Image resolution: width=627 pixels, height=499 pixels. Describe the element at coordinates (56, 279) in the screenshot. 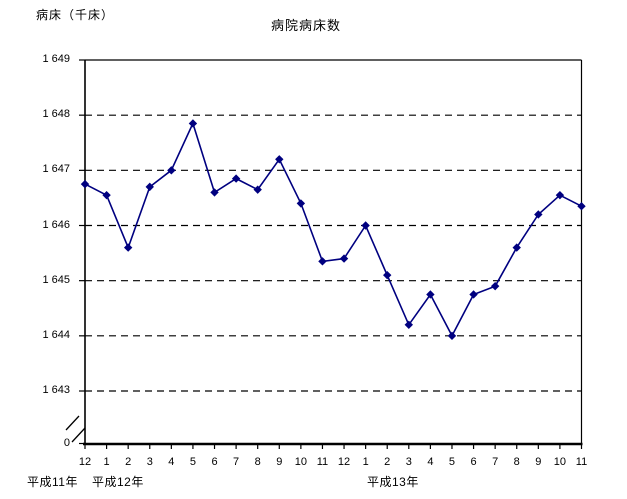

I see `y-tick-label: 1 645` at that location.